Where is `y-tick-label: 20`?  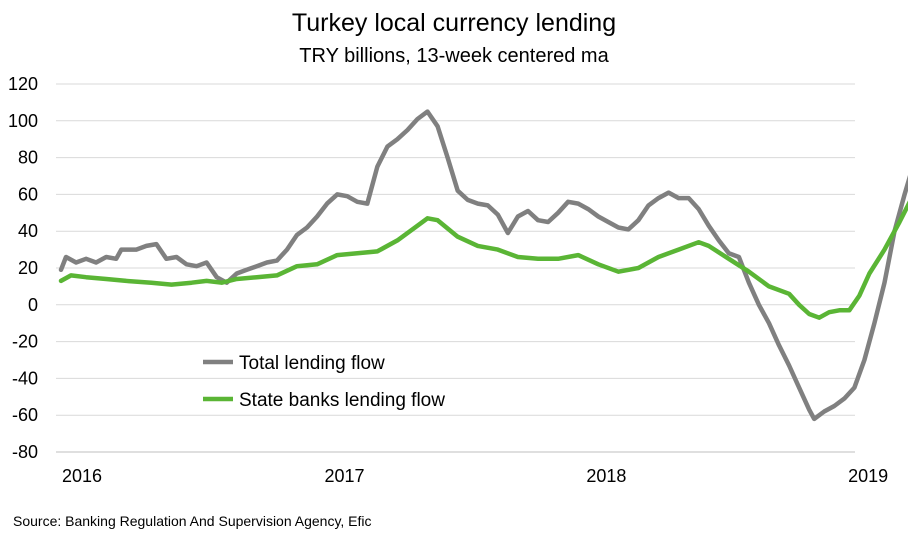
y-tick-label: 20 is located at coordinates (28, 268).